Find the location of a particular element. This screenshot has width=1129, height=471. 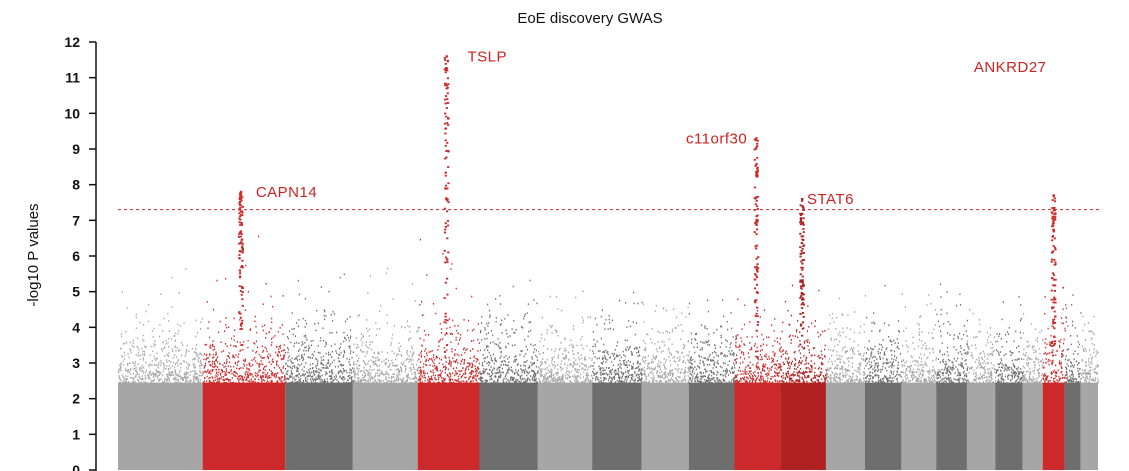

y-tick-label: 0 is located at coordinates (76, 466).